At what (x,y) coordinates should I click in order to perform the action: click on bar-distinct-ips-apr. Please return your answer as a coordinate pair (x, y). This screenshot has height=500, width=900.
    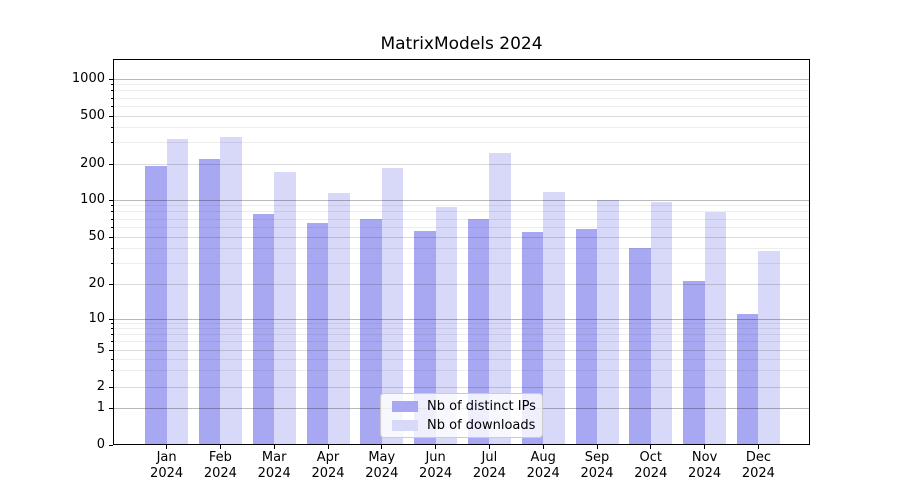
    Looking at the image, I should click on (317, 333).